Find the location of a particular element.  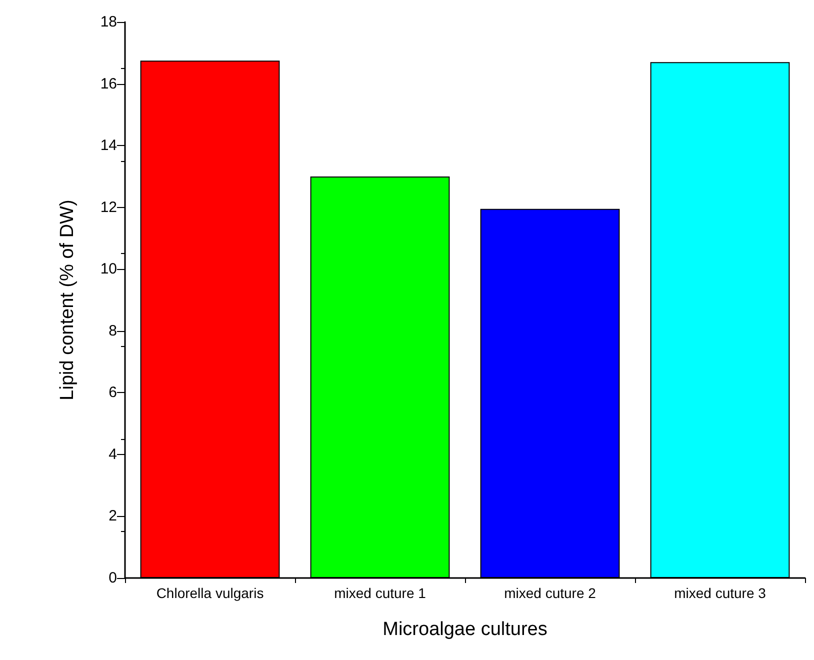

x-axis-title: Microalgae cultures is located at coordinates (465, 629).